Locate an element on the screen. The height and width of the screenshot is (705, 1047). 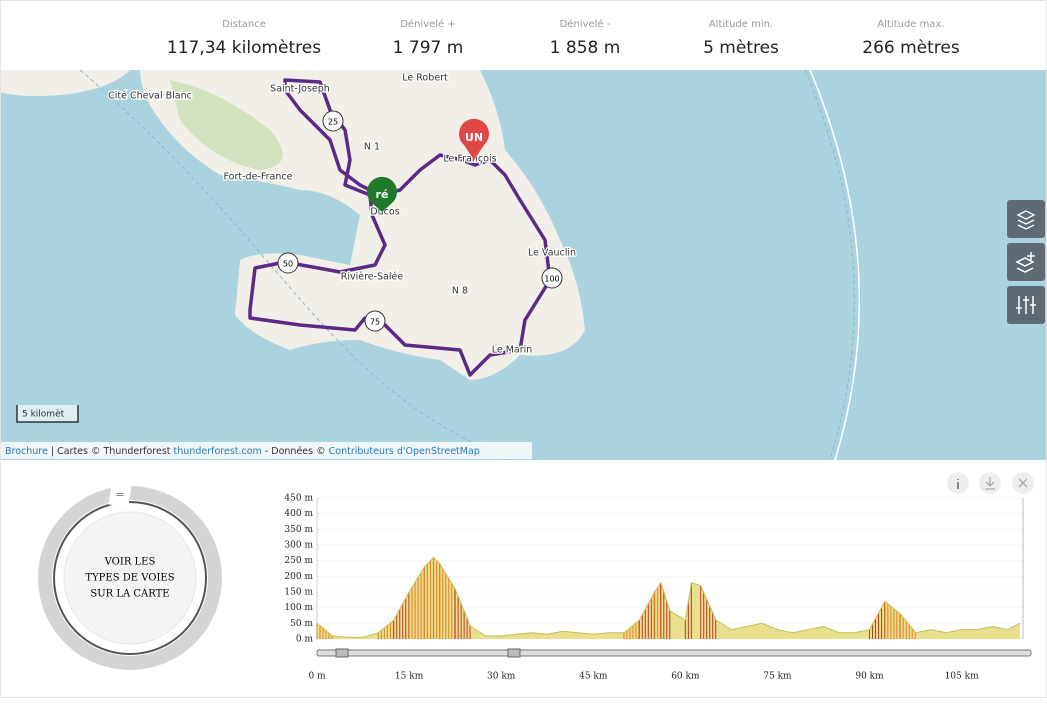
donut-handle is located at coordinates (120, 495).